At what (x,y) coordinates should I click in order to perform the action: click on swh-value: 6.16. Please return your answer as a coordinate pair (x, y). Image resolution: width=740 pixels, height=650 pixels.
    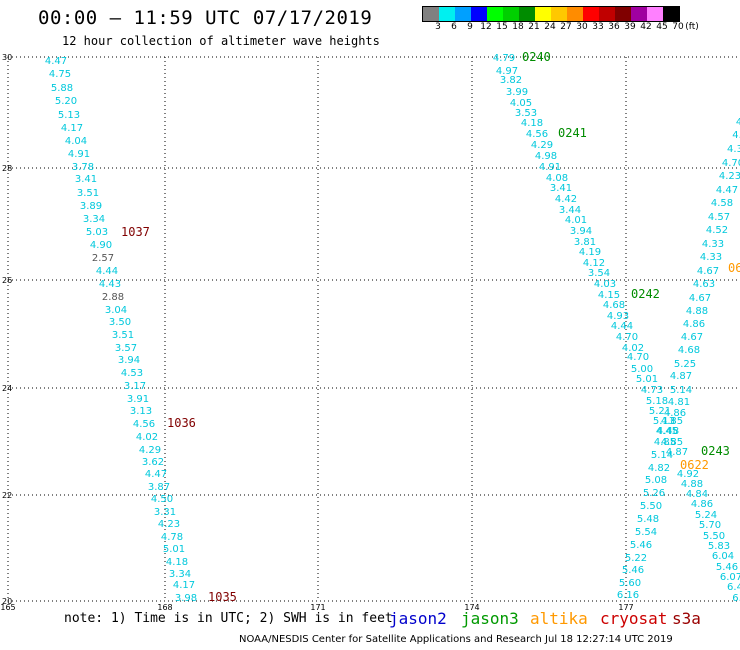
    Looking at the image, I should click on (628, 595).